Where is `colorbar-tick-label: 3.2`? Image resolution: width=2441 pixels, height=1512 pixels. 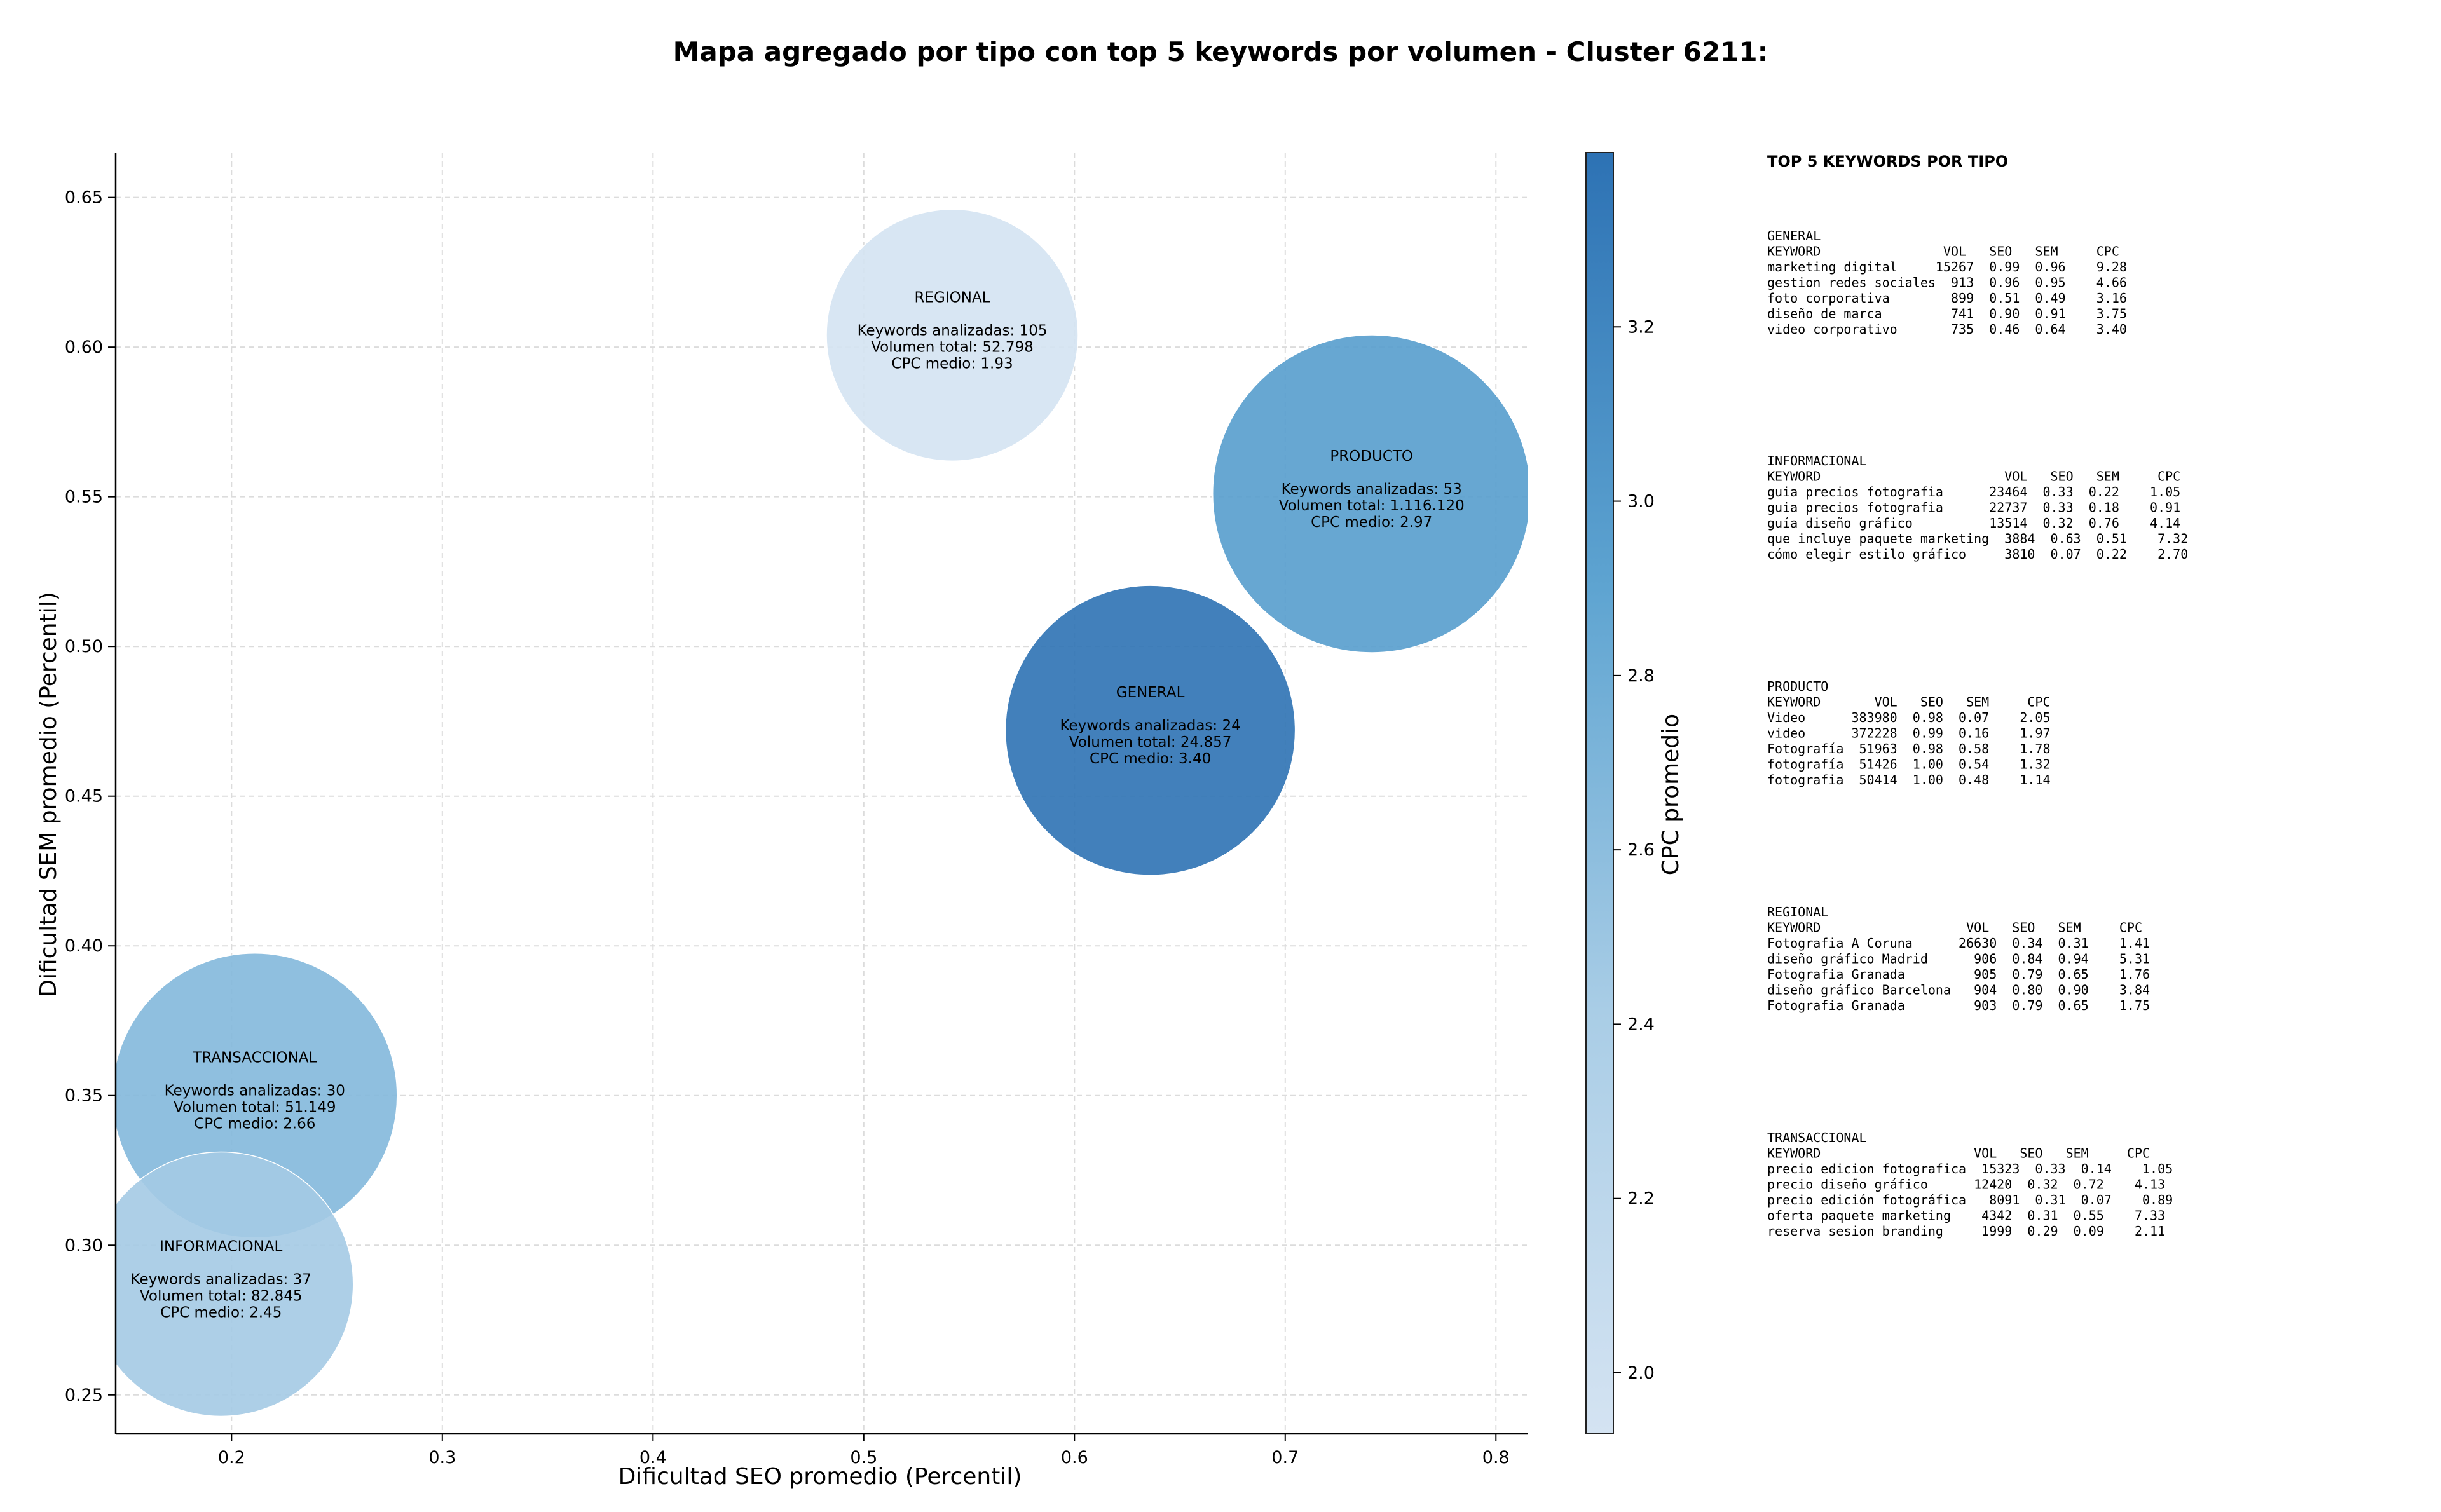 colorbar-tick-label: 3.2 is located at coordinates (1641, 327).